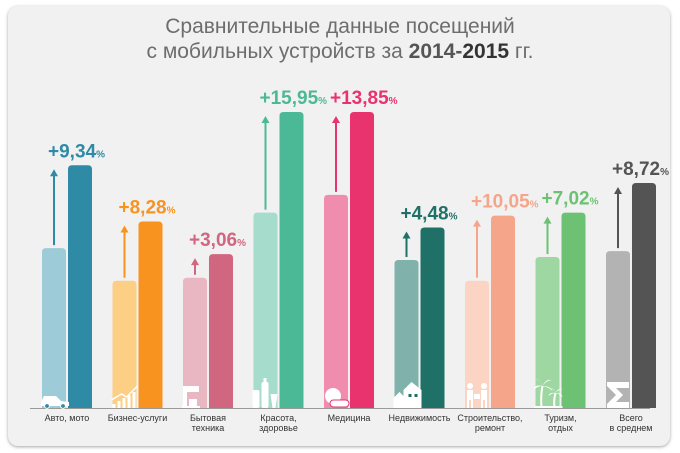  What do you see at coordinates (274, 401) in the screenshot?
I see `jar` at bounding box center [274, 401].